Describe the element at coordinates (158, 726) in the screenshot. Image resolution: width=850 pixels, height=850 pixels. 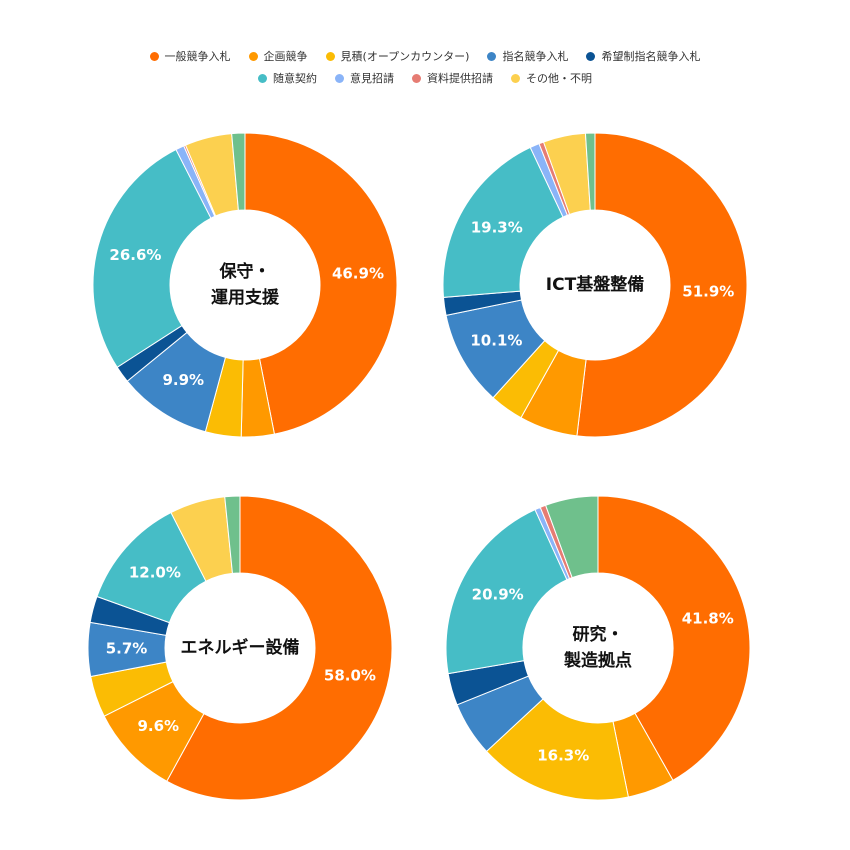
I see `slice-value-label: 9.6%` at that location.